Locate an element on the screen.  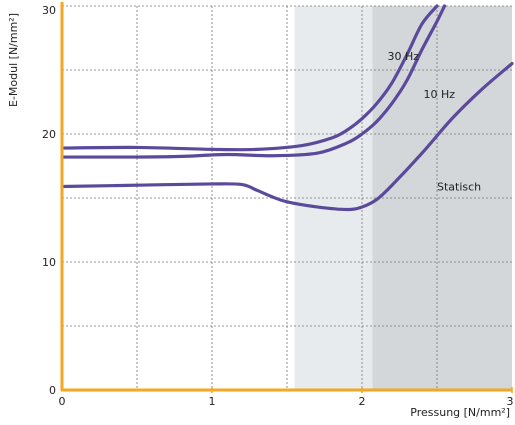
y-tick-label: 0 is located at coordinates (52, 390).